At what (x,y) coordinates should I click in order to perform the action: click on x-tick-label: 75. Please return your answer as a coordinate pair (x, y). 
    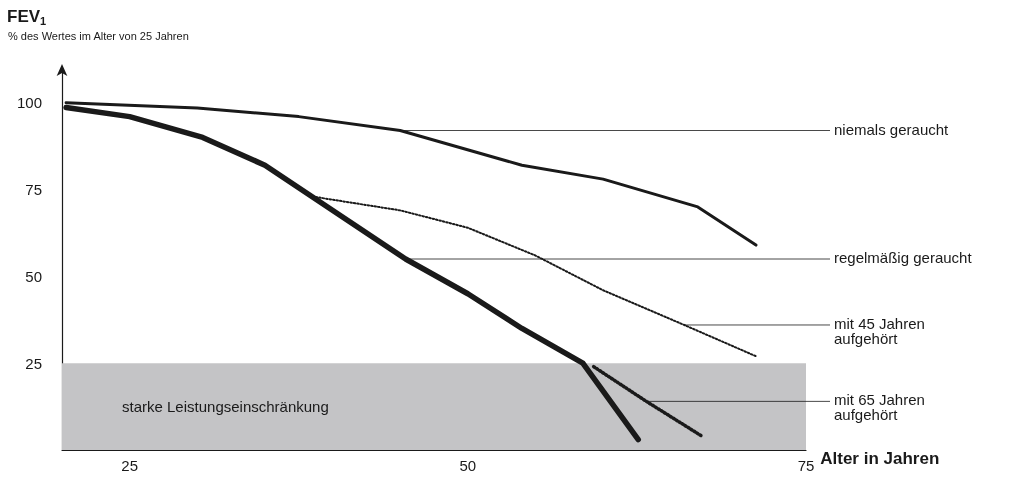
    Looking at the image, I should click on (806, 465).